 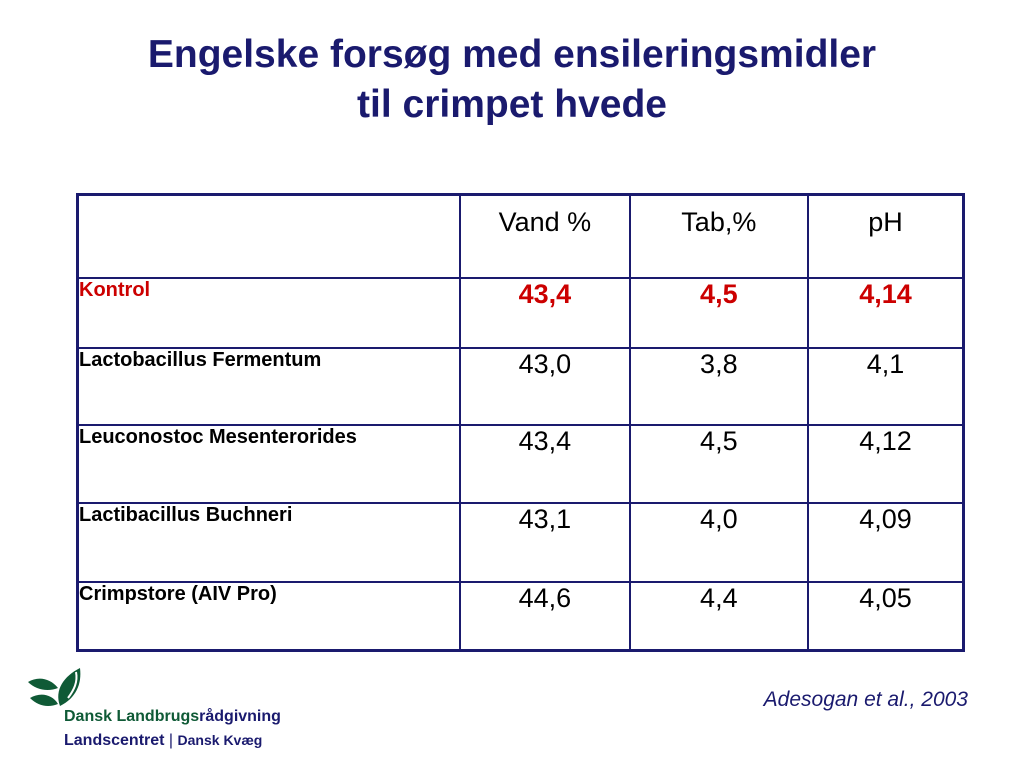 What do you see at coordinates (545, 236) in the screenshot?
I see `header-vand: Vand %` at bounding box center [545, 236].